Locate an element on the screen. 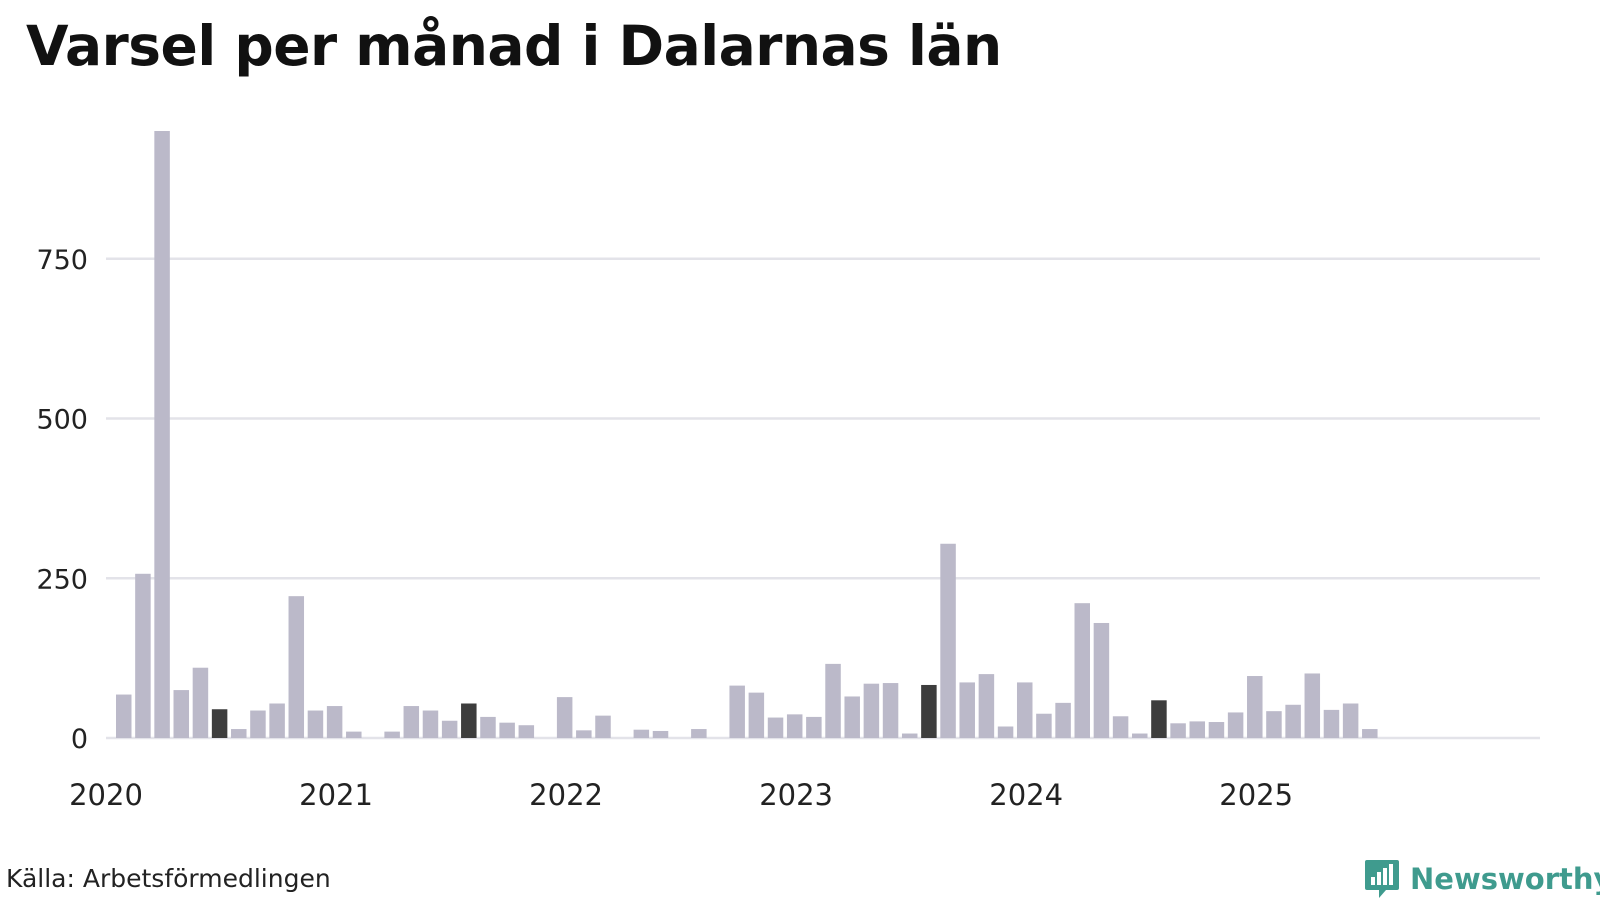  x-tick-label: 2023 is located at coordinates (796, 795).